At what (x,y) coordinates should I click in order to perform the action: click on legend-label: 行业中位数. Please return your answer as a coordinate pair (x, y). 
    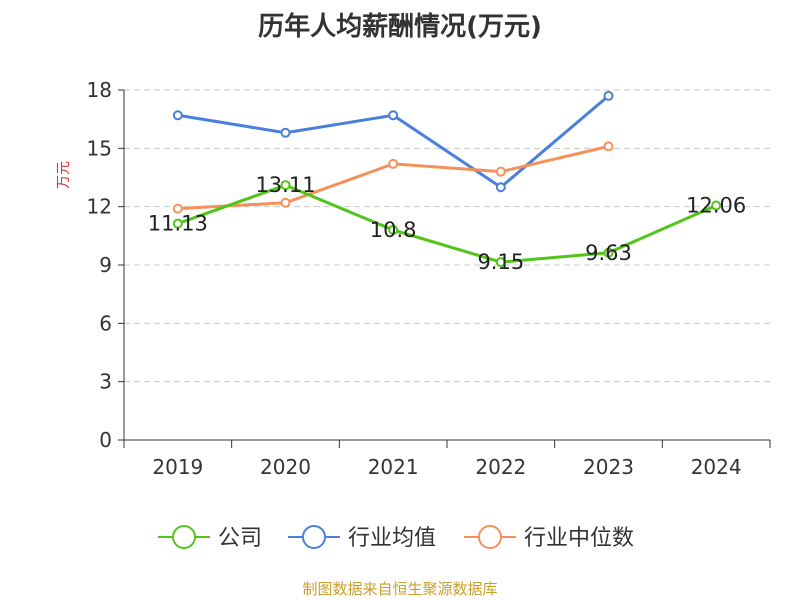
    Looking at the image, I should click on (579, 538).